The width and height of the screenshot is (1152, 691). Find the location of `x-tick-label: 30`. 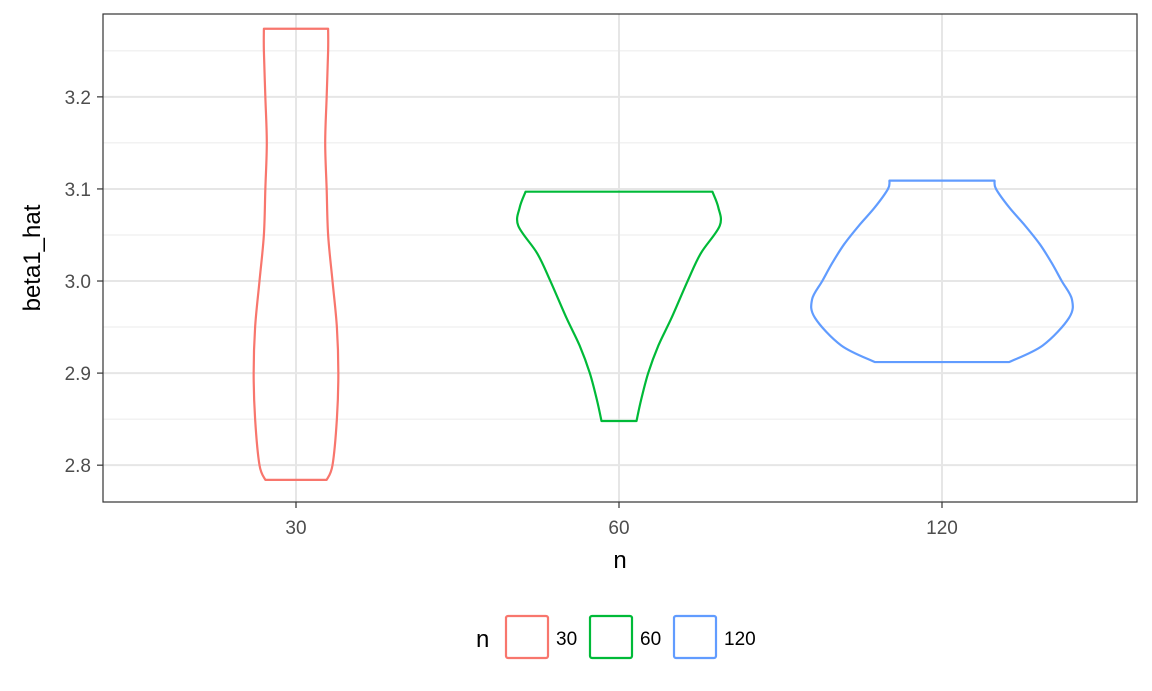

x-tick-label: 30 is located at coordinates (295, 528).